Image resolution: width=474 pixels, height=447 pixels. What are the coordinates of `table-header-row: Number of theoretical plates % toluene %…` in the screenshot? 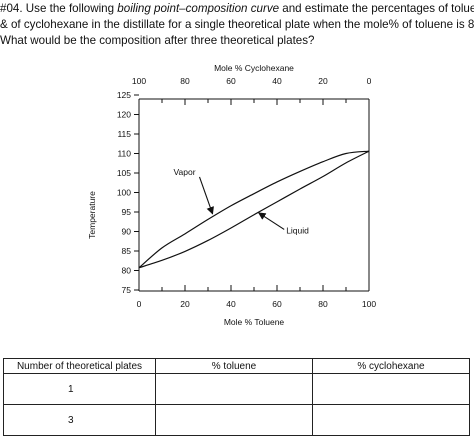 It's located at (236, 366).